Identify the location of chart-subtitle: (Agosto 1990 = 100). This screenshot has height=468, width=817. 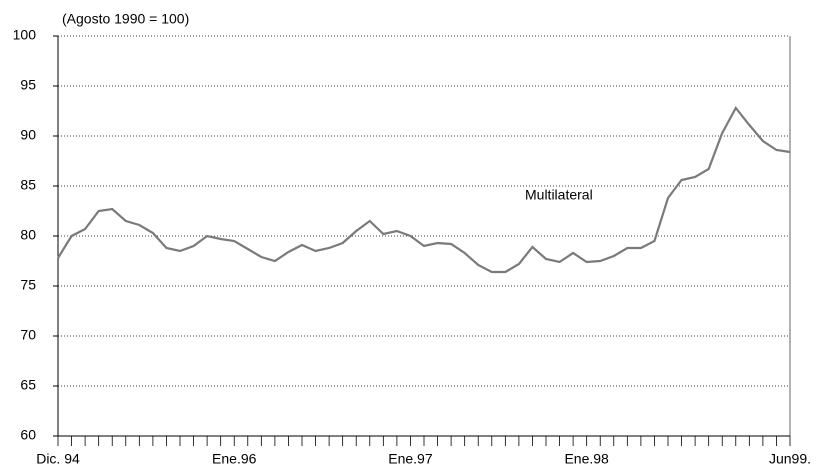
(125, 19).